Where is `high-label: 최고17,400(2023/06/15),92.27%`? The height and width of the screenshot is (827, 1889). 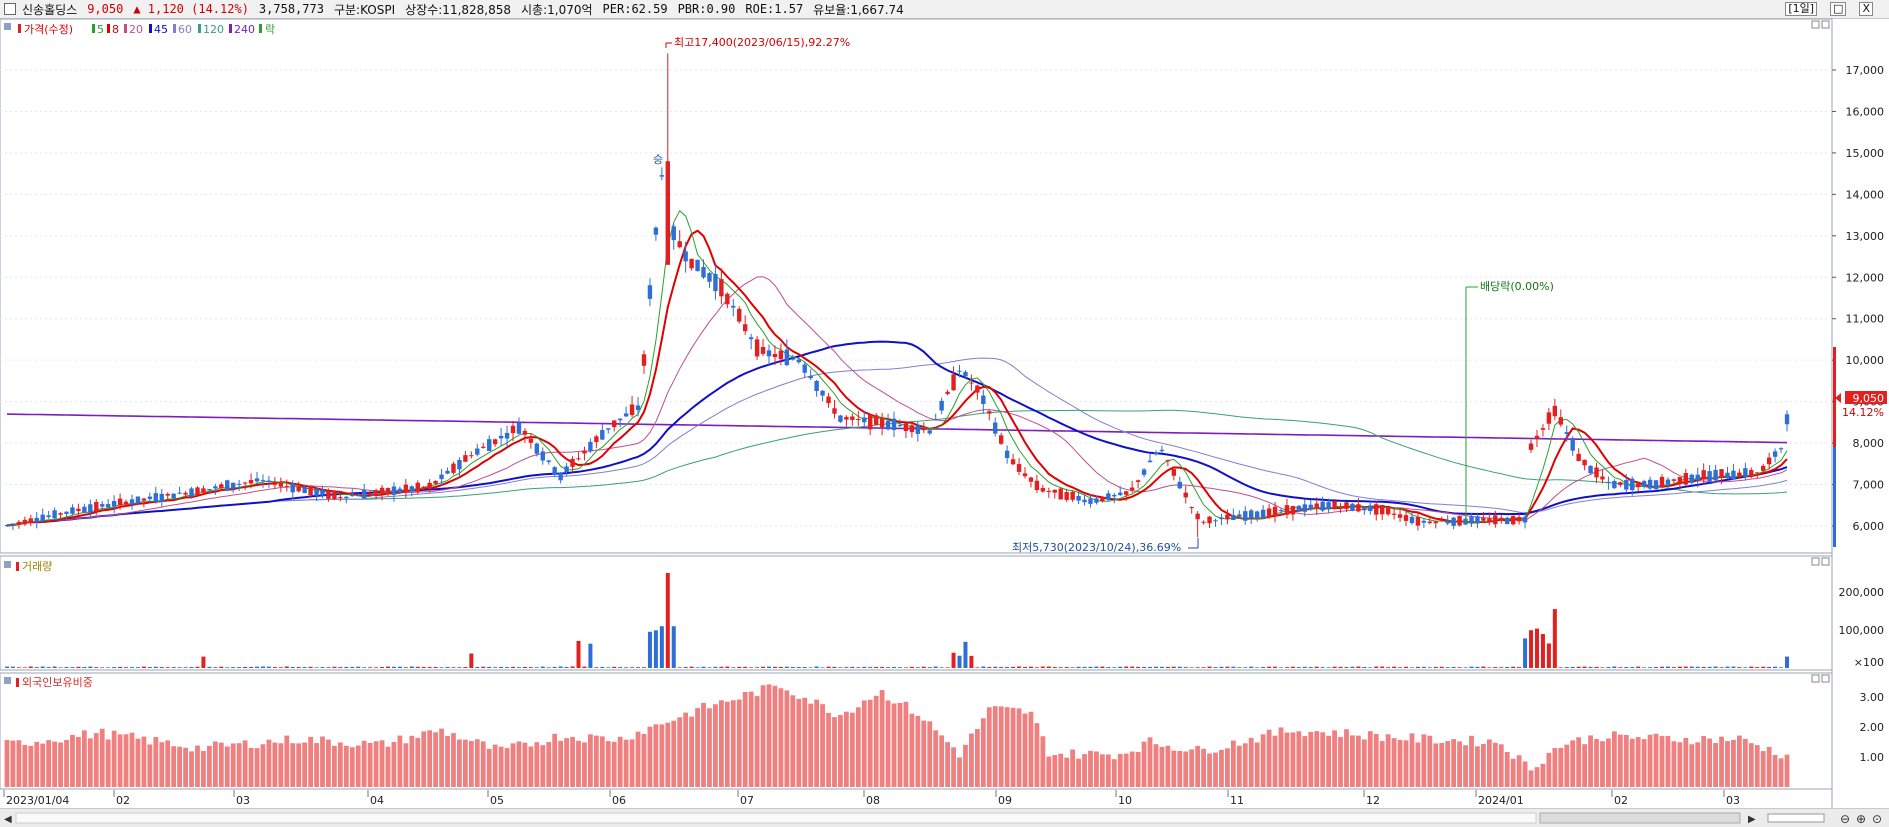 high-label: 최고17,400(2023/06/15),92.27% is located at coordinates (762, 42).